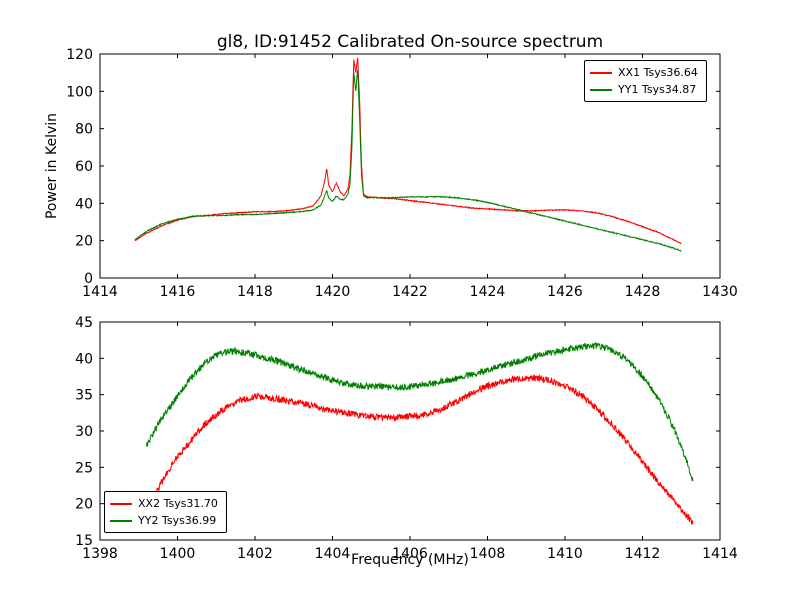  What do you see at coordinates (177, 521) in the screenshot?
I see `legend-label: YY2 Tsys36.99` at bounding box center [177, 521].